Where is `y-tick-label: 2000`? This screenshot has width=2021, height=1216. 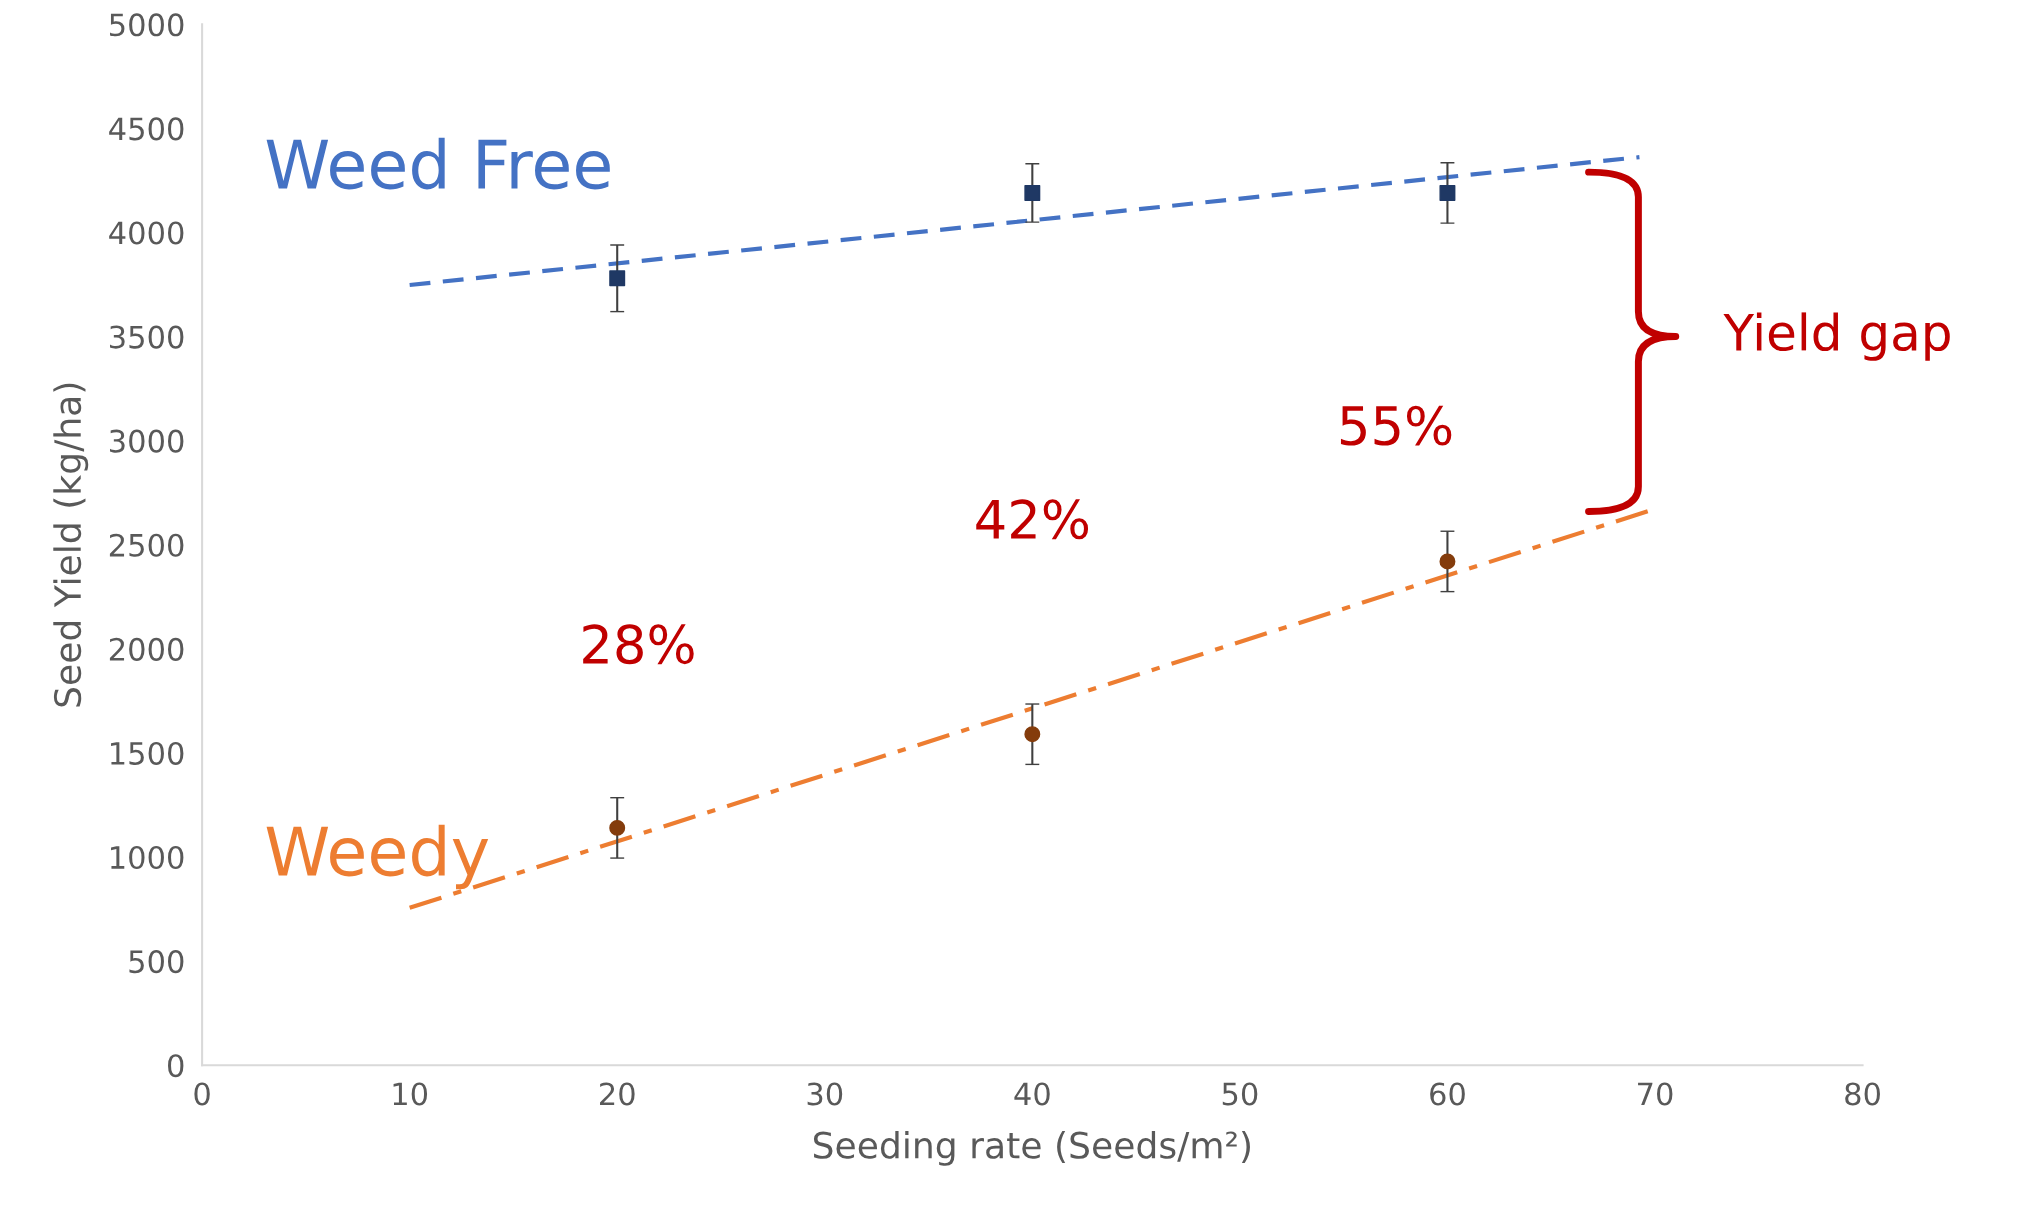 y-tick-label: 2000 is located at coordinates (146, 649).